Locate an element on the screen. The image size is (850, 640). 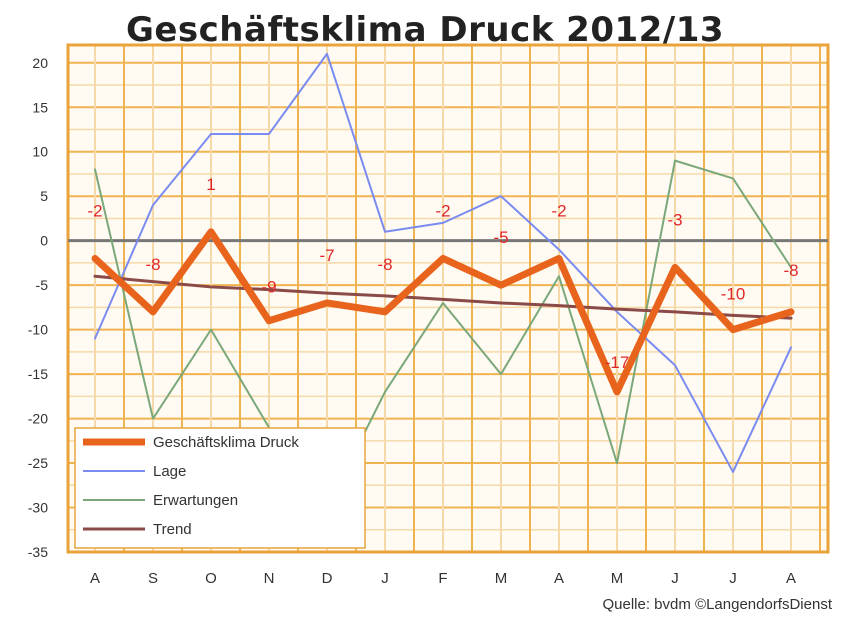
x-tick-label: D is located at coordinates (327, 578).